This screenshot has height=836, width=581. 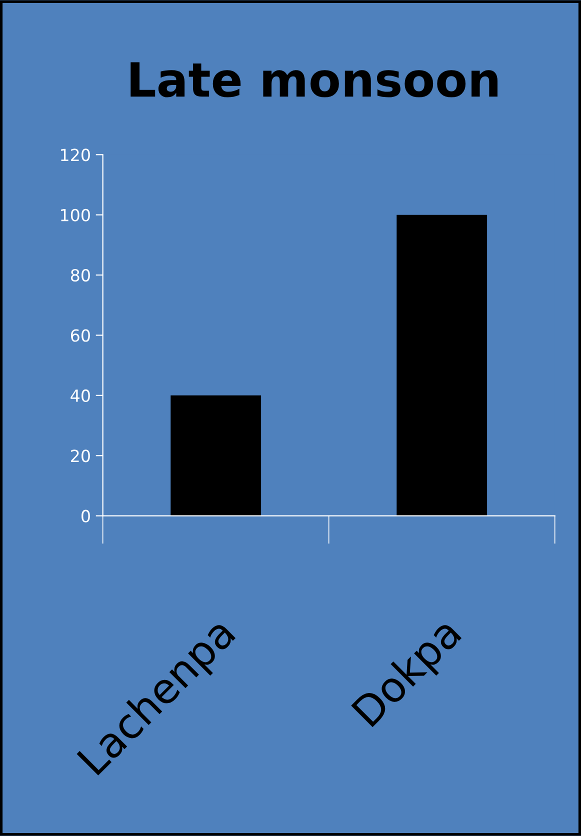 What do you see at coordinates (314, 80) in the screenshot?
I see `chart-title: Late monsoon` at bounding box center [314, 80].